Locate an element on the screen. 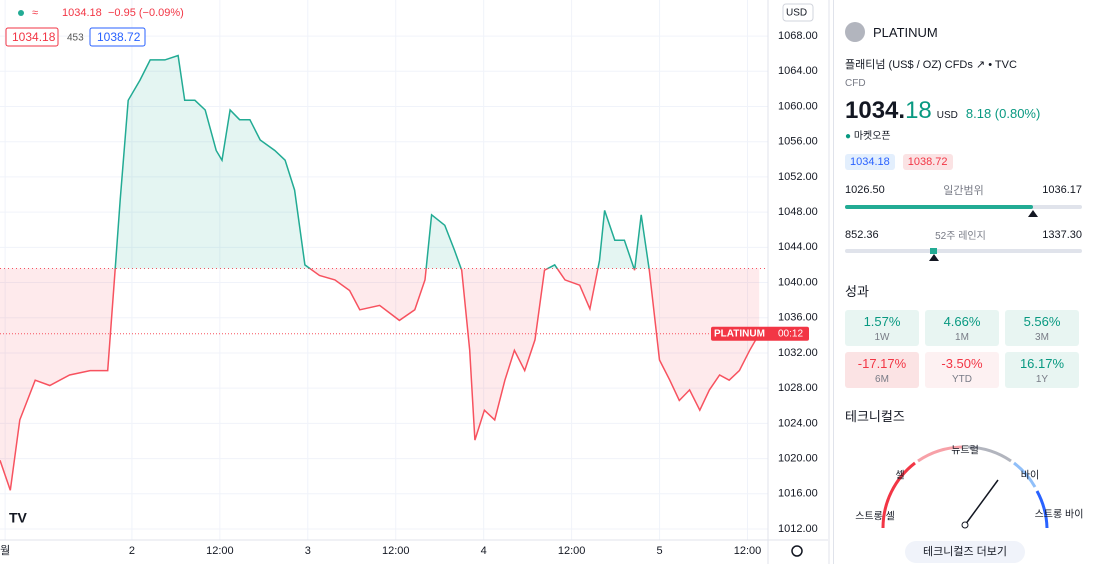 The image size is (1093, 575). performance-value: -3.50% is located at coordinates (962, 363).